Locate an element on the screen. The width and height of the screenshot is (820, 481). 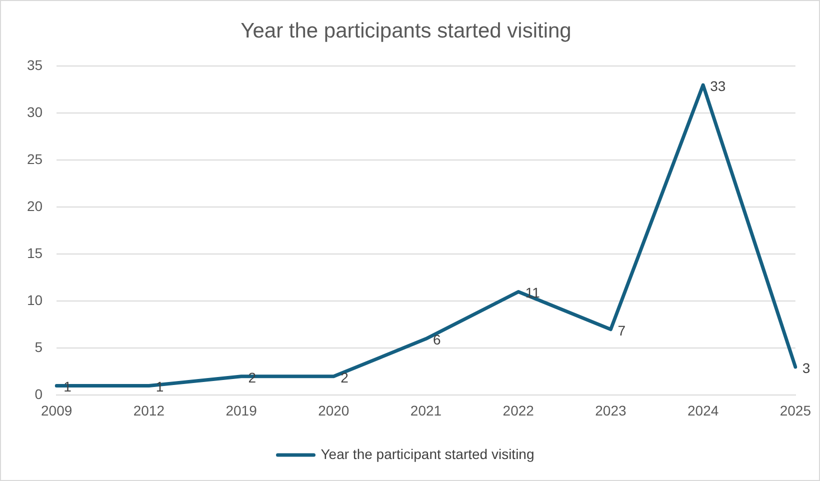
y-tick-label: 35 is located at coordinates (34, 65).